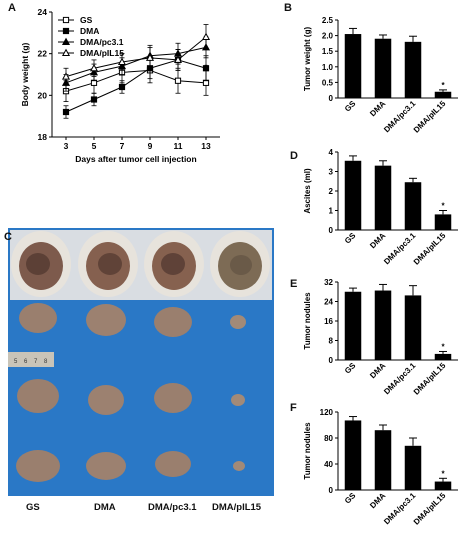 The image size is (471, 556). Describe the element at coordinates (105, 507) in the screenshot. I see `photo-label-dma: DMA` at that location.